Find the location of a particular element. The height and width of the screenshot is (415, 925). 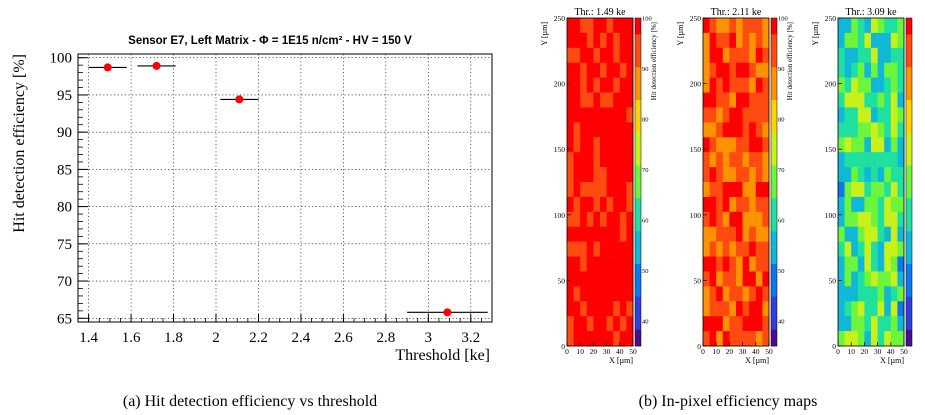

colorbar-tick-label: 80 is located at coordinates (645, 119).